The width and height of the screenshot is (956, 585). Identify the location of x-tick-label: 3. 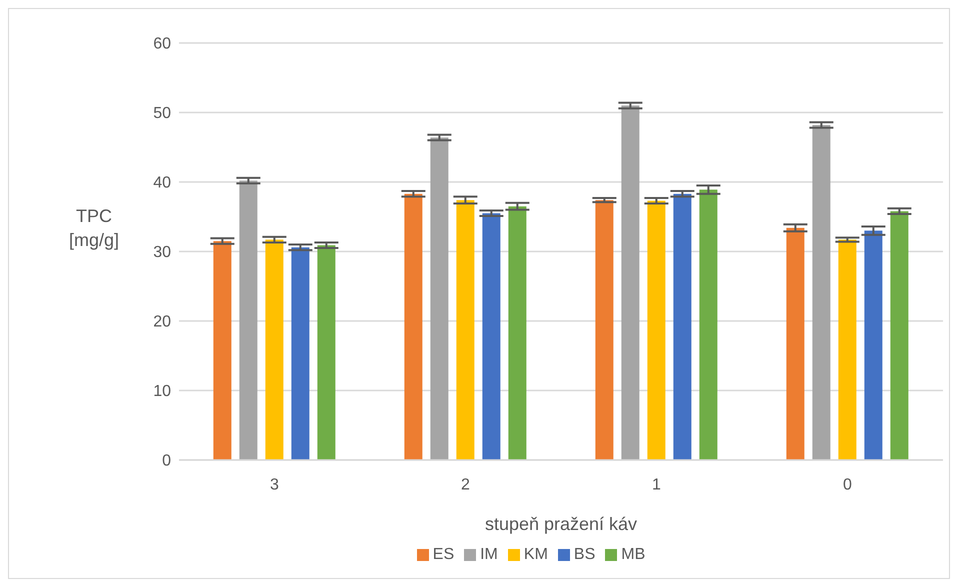
(275, 485).